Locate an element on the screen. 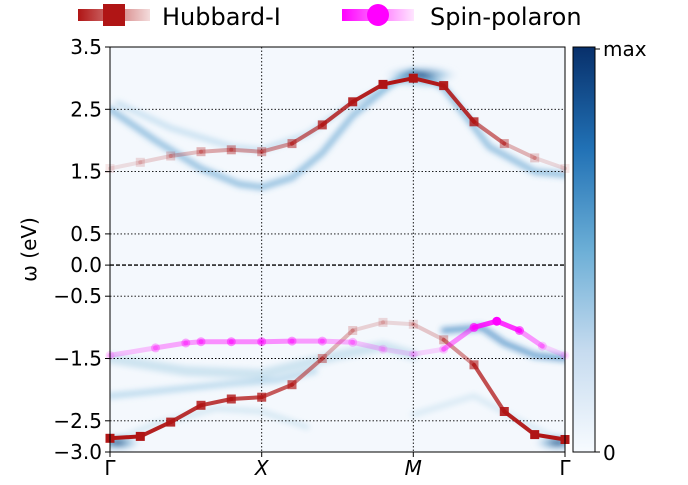  legend-entry-hubbard-i: Hubbard-I is located at coordinates (179, 17).